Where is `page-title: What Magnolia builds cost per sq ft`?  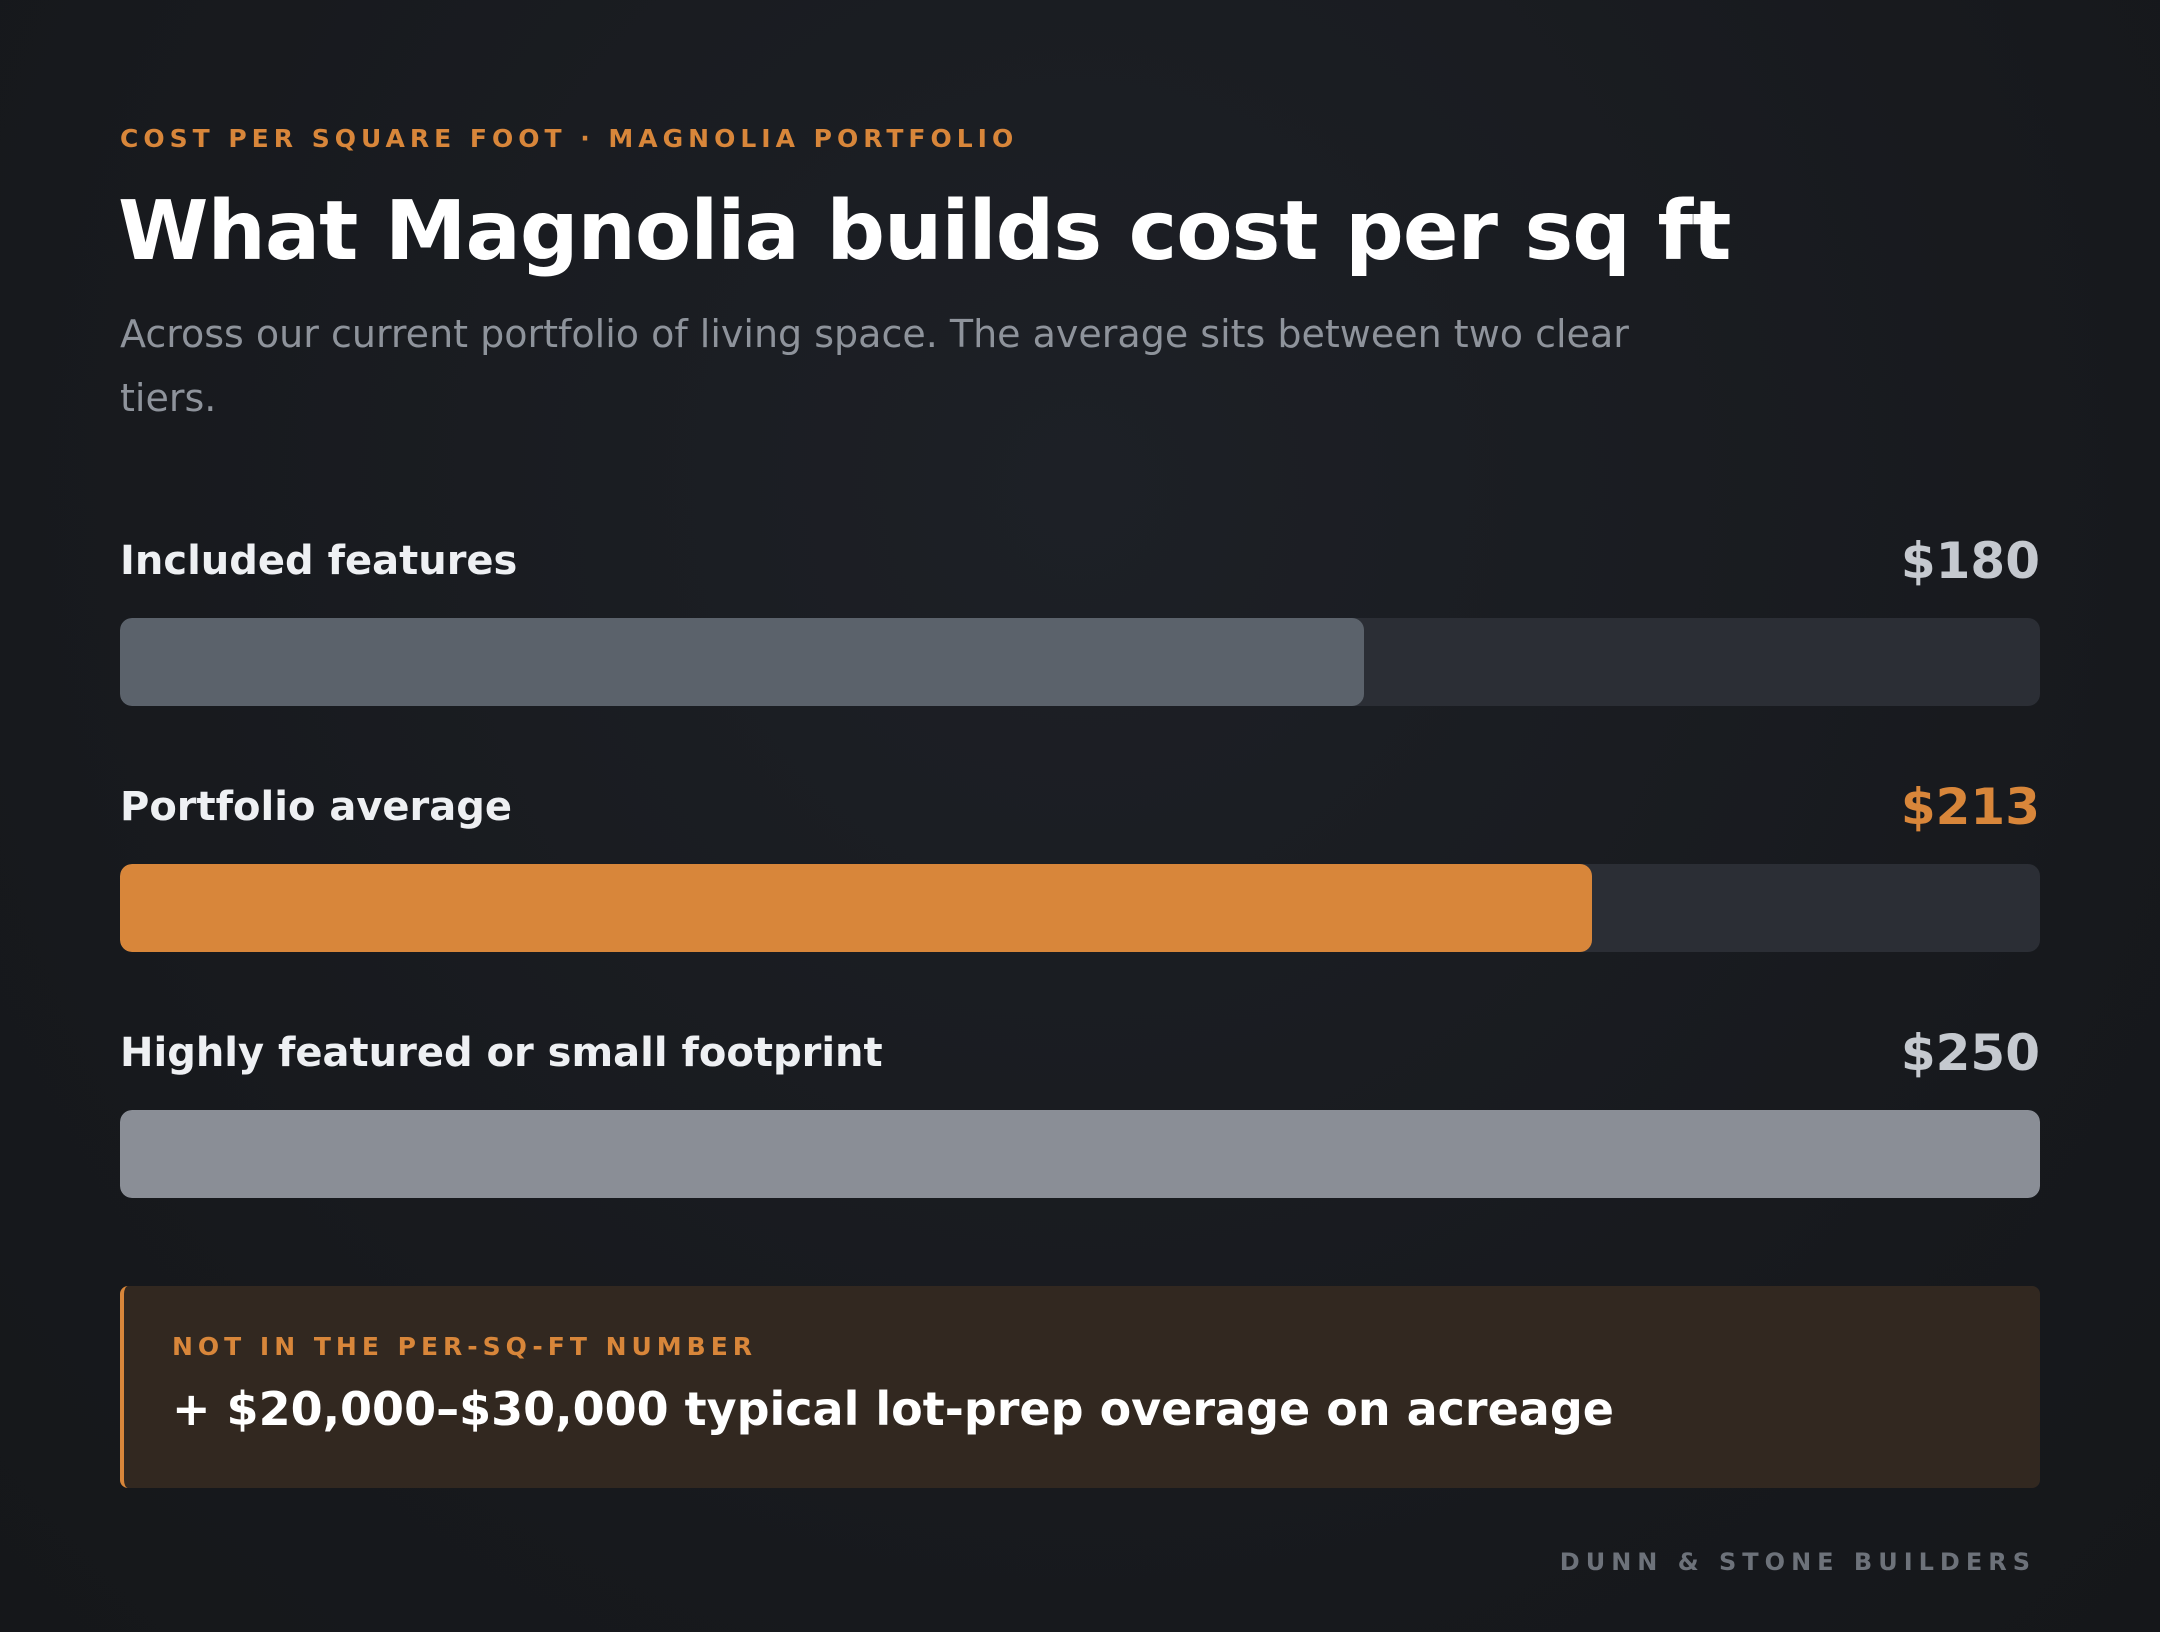 page-title: What Magnolia builds cost per sq ft is located at coordinates (924, 231).